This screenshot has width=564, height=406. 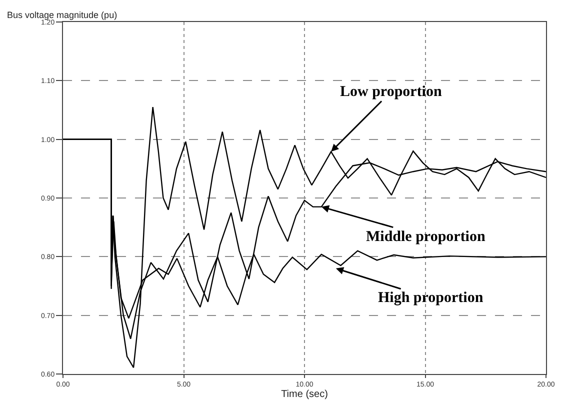 What do you see at coordinates (62, 15) in the screenshot?
I see `y-axis-title: Bus voltage magnitude (pu)` at bounding box center [62, 15].